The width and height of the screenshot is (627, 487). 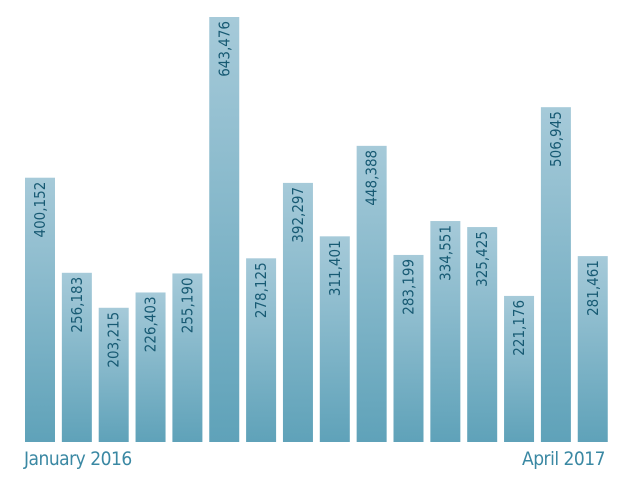 I want to click on data-label-3: 203,215, so click(x=114, y=340).